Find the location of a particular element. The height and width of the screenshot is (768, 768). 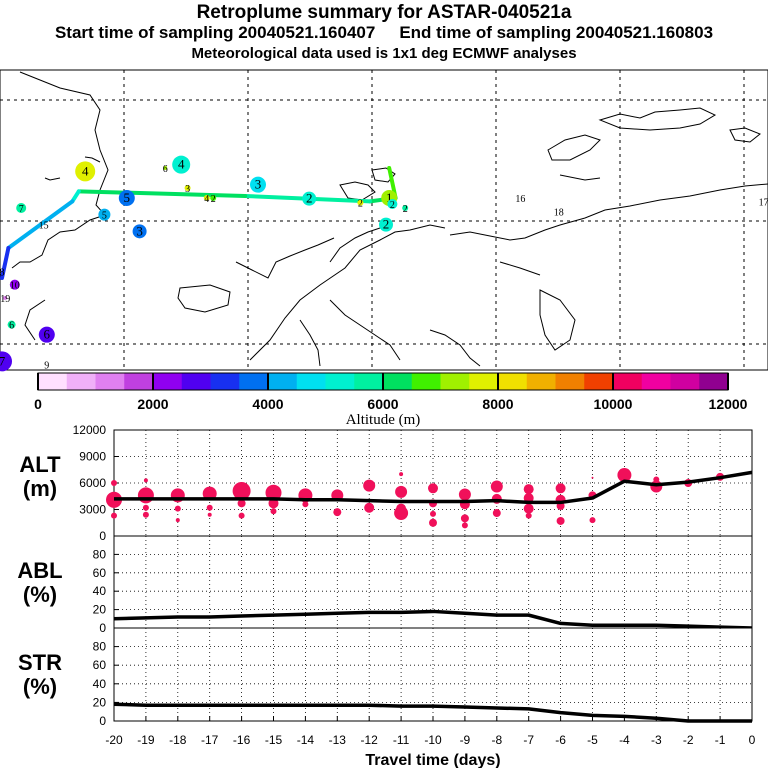

panel-ylabel: ALT is located at coordinates (40, 464).